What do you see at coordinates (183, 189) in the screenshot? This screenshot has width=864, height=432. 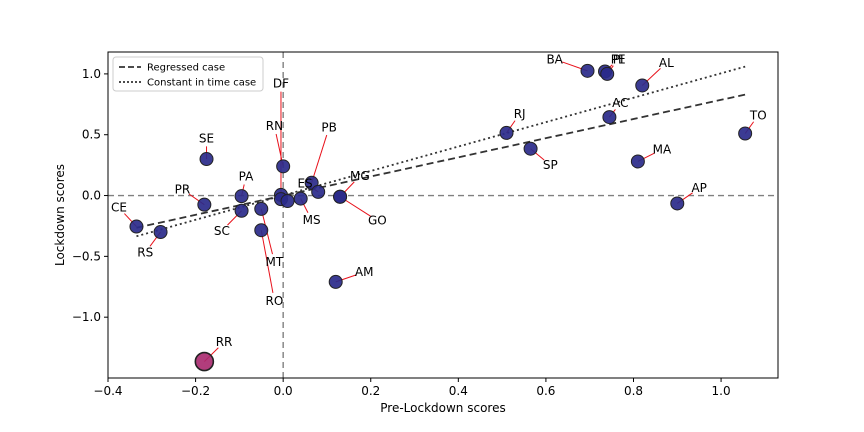 I see `point-label-pr: PR` at bounding box center [183, 189].